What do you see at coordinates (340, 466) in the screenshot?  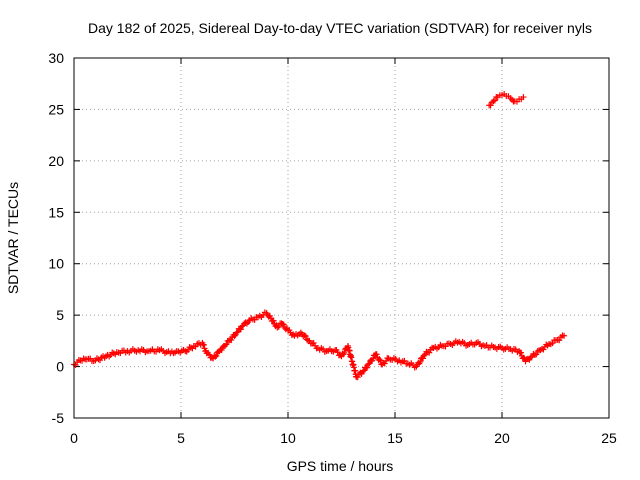 I see `x-axis-label: GPS time / hours` at bounding box center [340, 466].